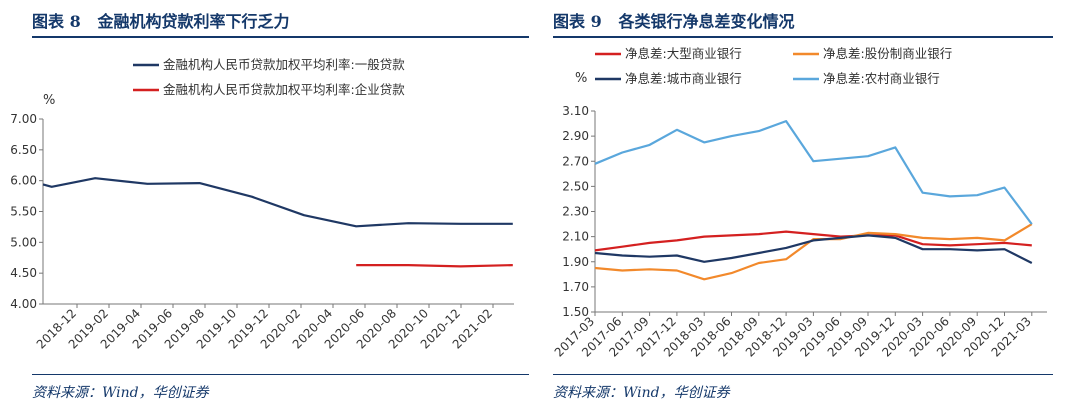  What do you see at coordinates (575, 312) in the screenshot?
I see `y-tick-label: 1.50` at bounding box center [575, 312].